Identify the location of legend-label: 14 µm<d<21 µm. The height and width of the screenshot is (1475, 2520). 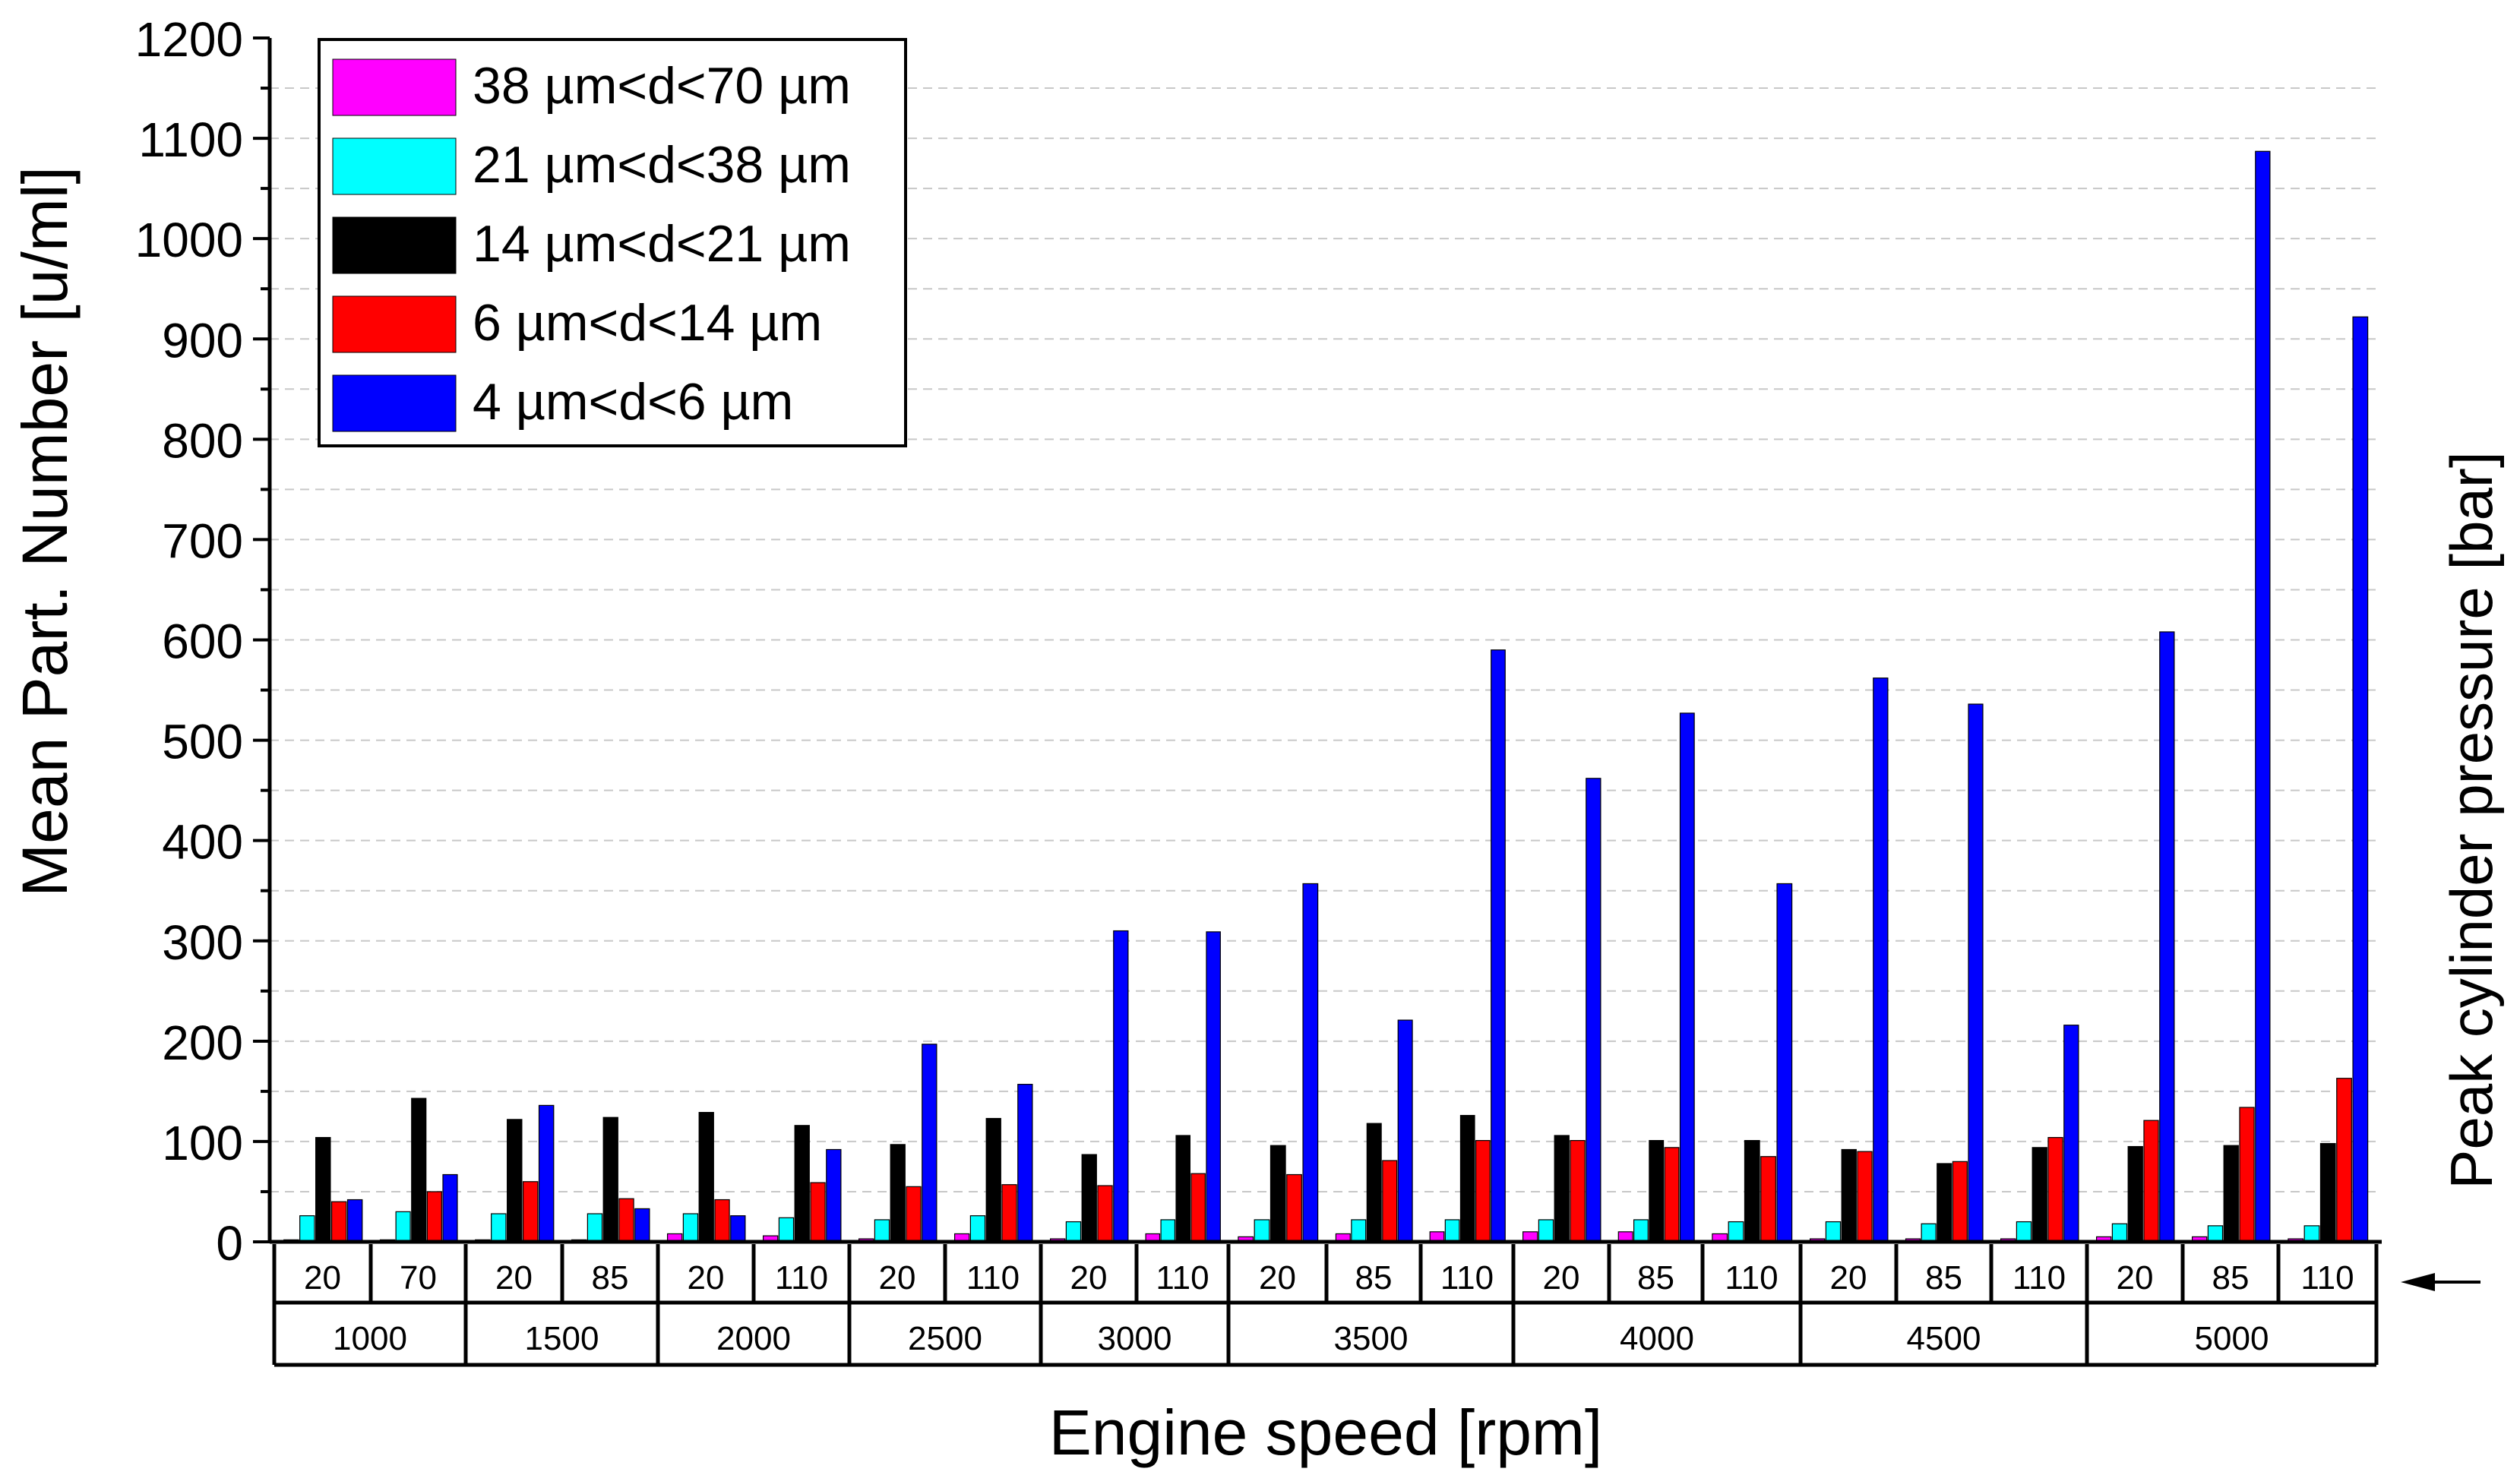
(662, 244).